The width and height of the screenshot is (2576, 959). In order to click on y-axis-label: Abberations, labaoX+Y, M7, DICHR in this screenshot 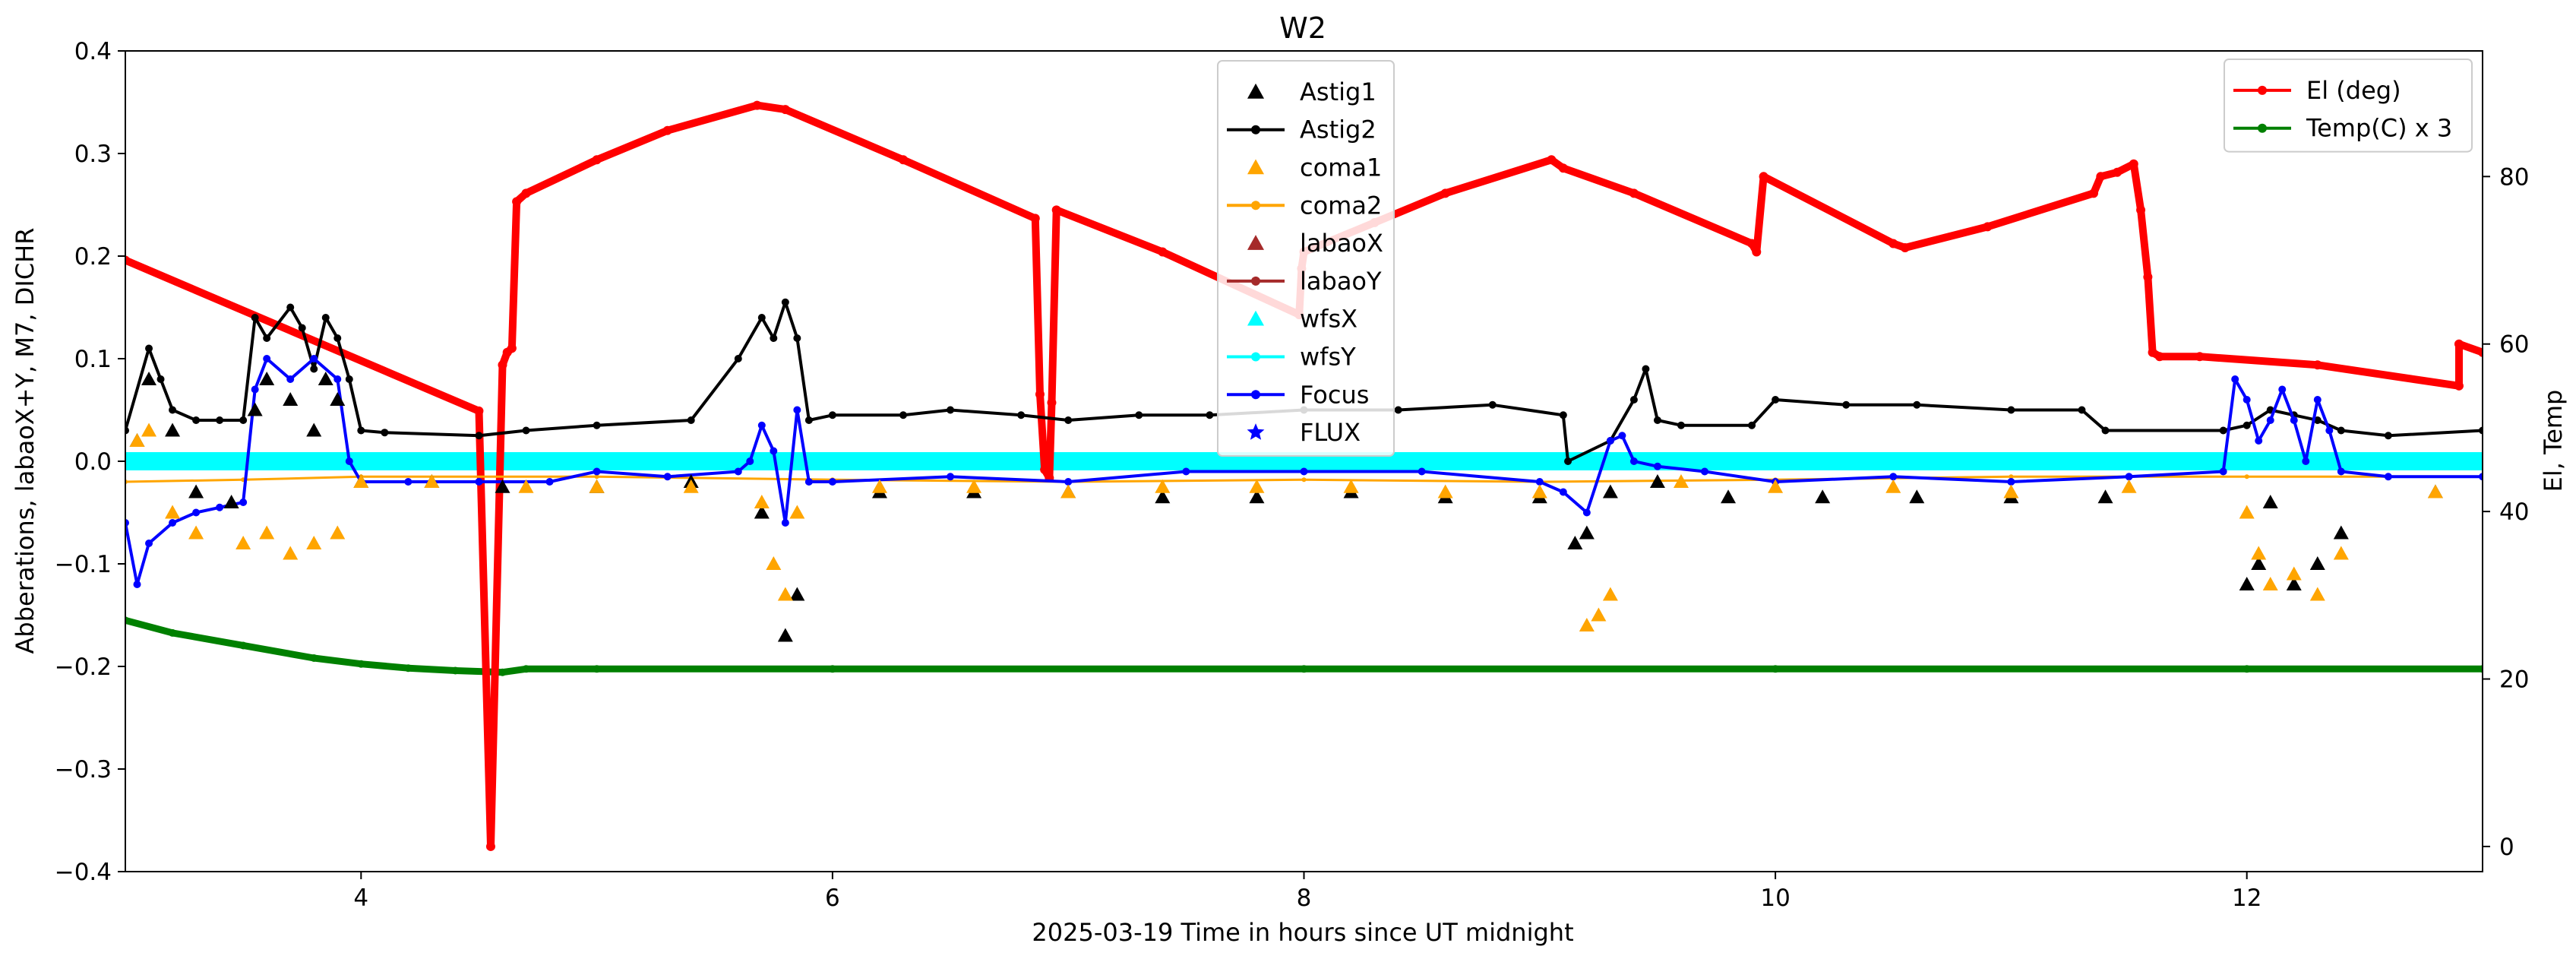, I will do `click(25, 441)`.